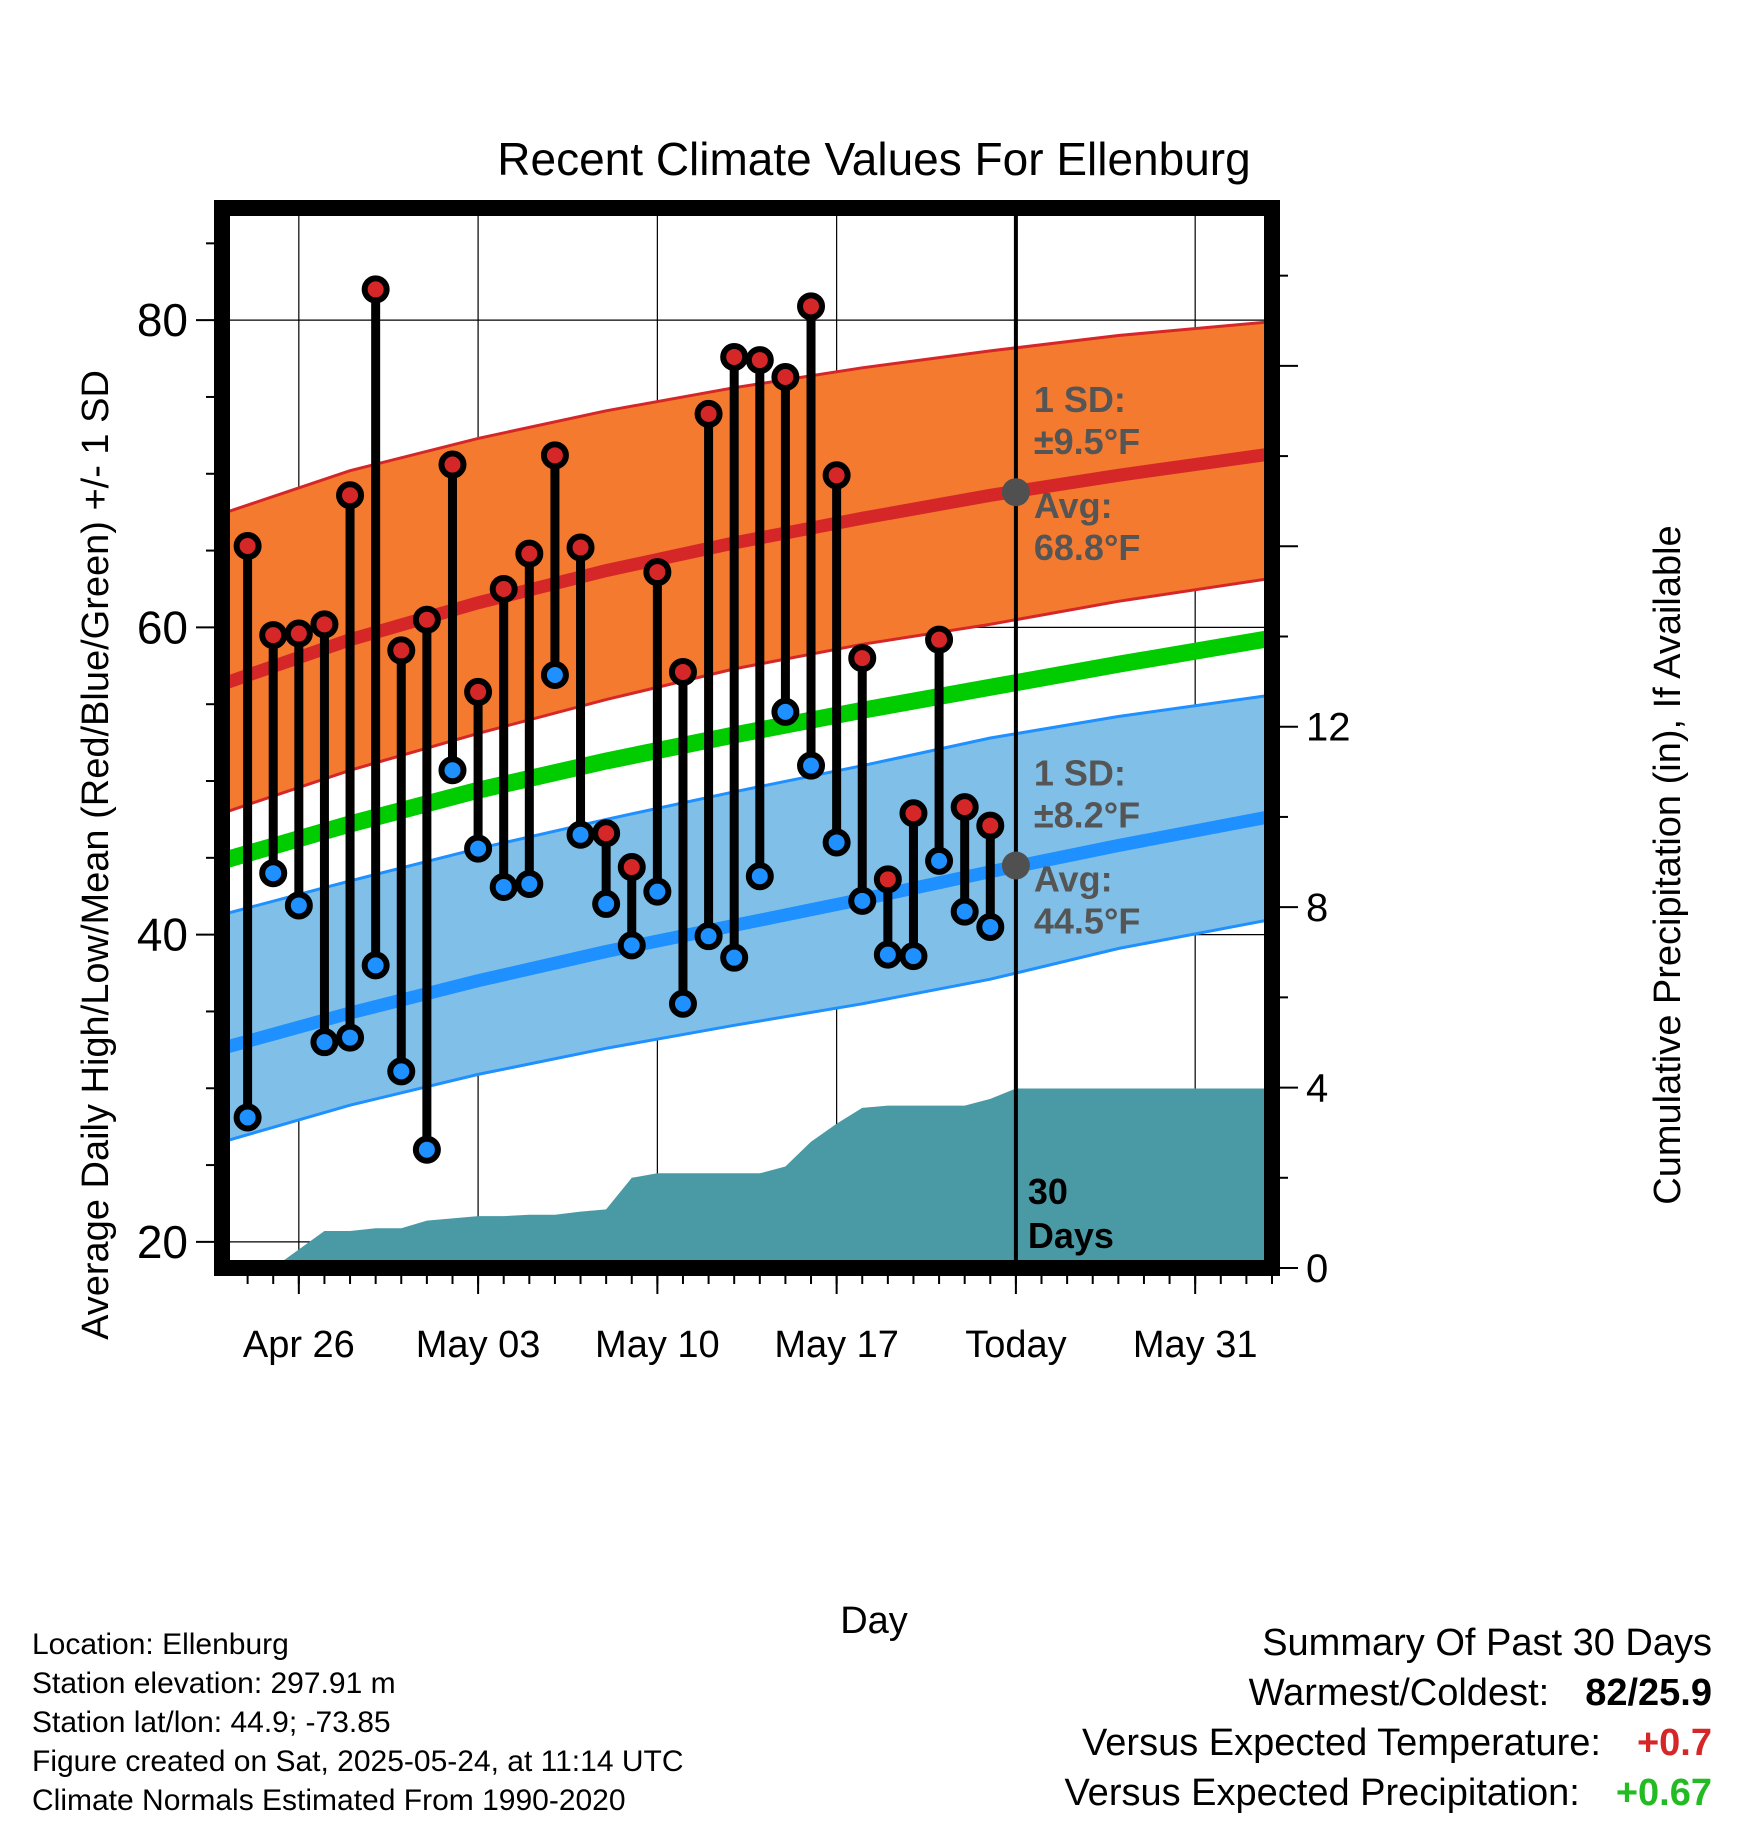 This screenshot has height=1828, width=1748. I want to click on low-sd-value: ±8.2°F, so click(1087, 815).